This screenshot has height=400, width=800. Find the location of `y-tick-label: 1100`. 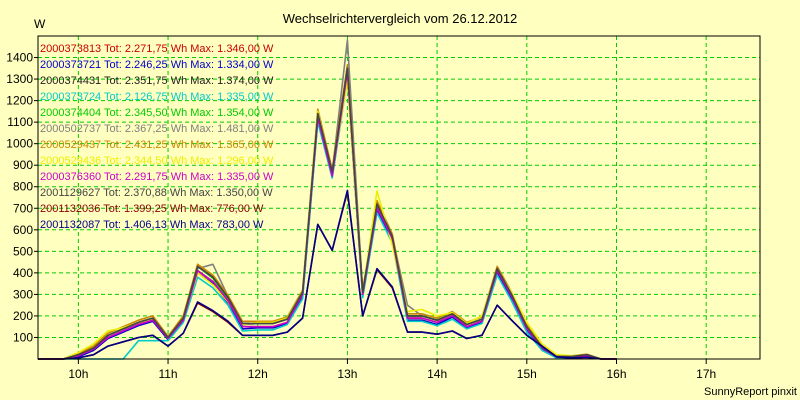

y-tick-label: 1100 is located at coordinates (20, 122).